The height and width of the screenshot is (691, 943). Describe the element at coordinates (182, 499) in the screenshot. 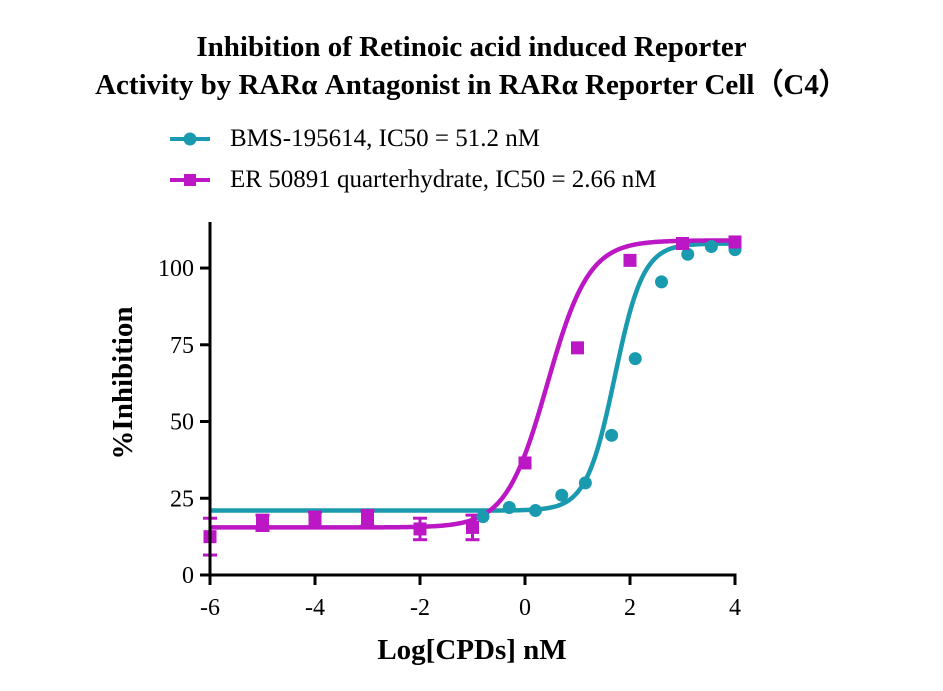

I see `y-tick-label: 25` at that location.